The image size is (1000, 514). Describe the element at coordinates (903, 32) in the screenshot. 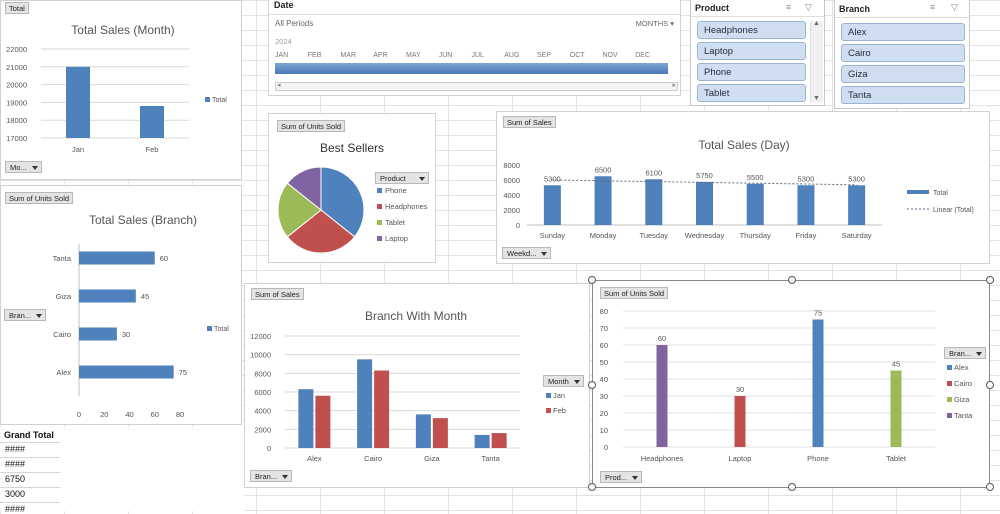

I see `slicer-item-alex: Alex` at that location.